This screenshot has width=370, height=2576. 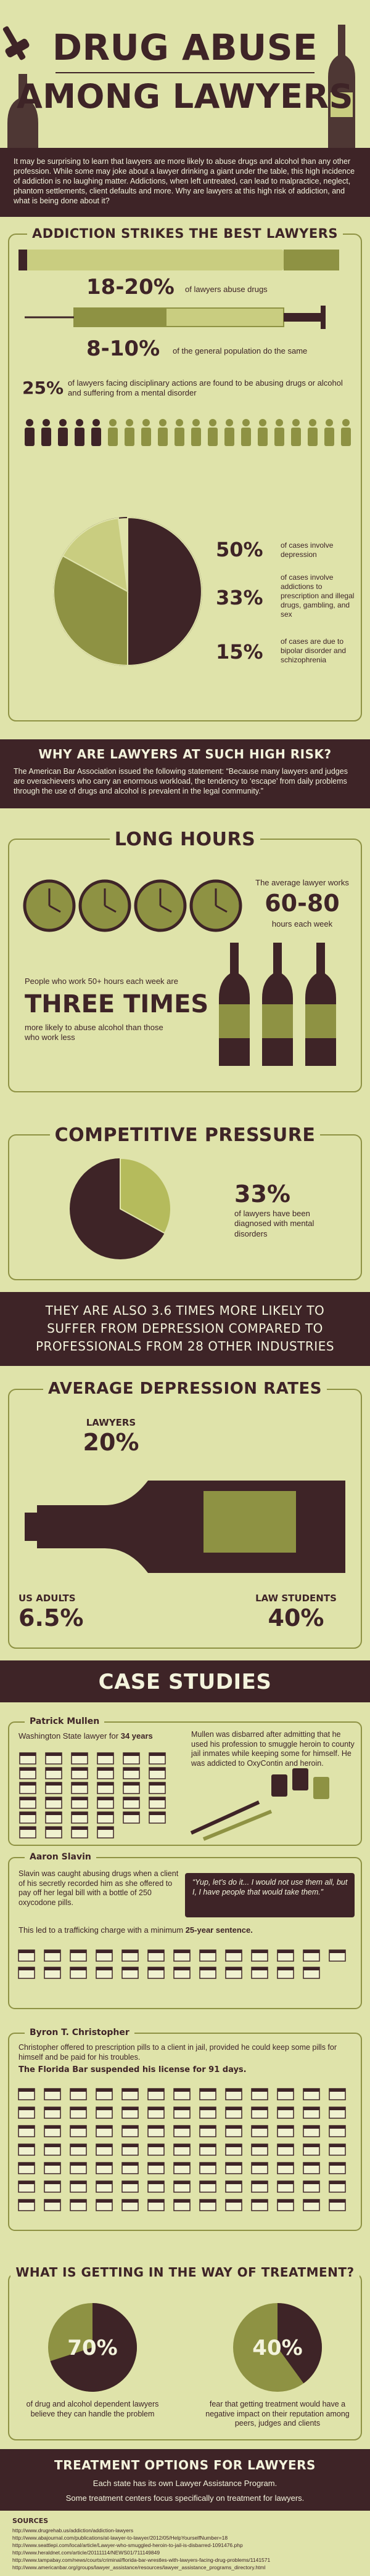 What do you see at coordinates (219, 1930) in the screenshot?
I see `outcome-bold: 25-year sentence.` at bounding box center [219, 1930].